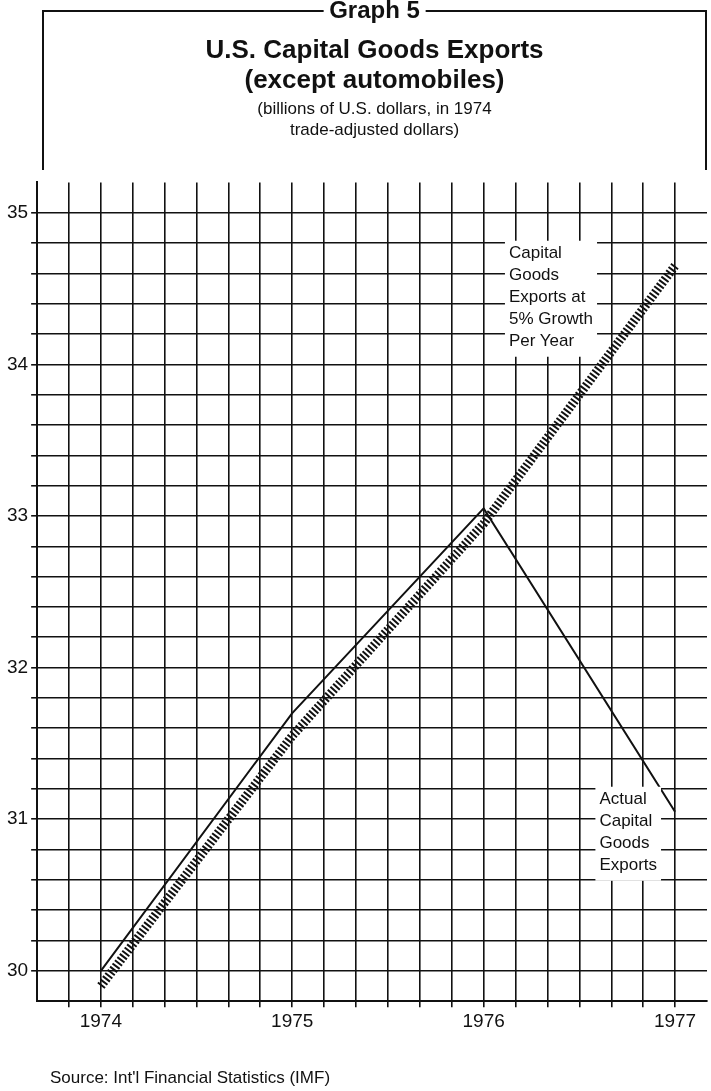 The width and height of the screenshot is (711, 1091). Describe the element at coordinates (292, 1020) in the screenshot. I see `x-tick-label: 1975` at that location.